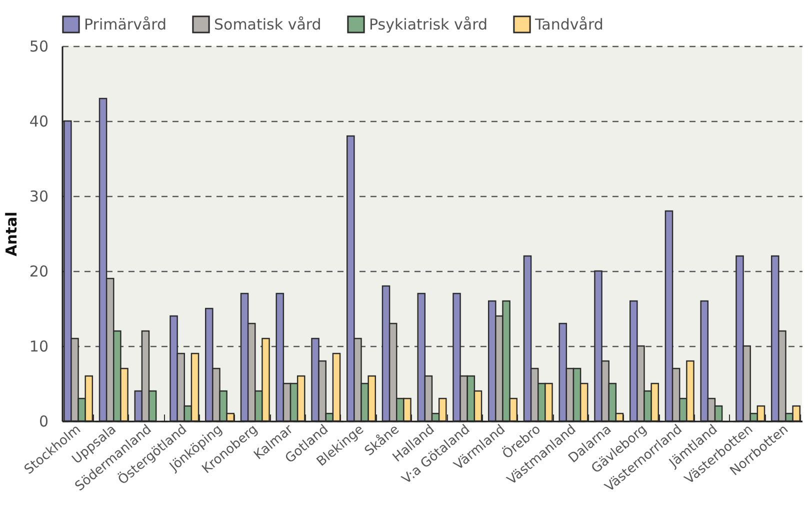 The image size is (810, 518). I want to click on legend-label: Primärvård, so click(125, 24).